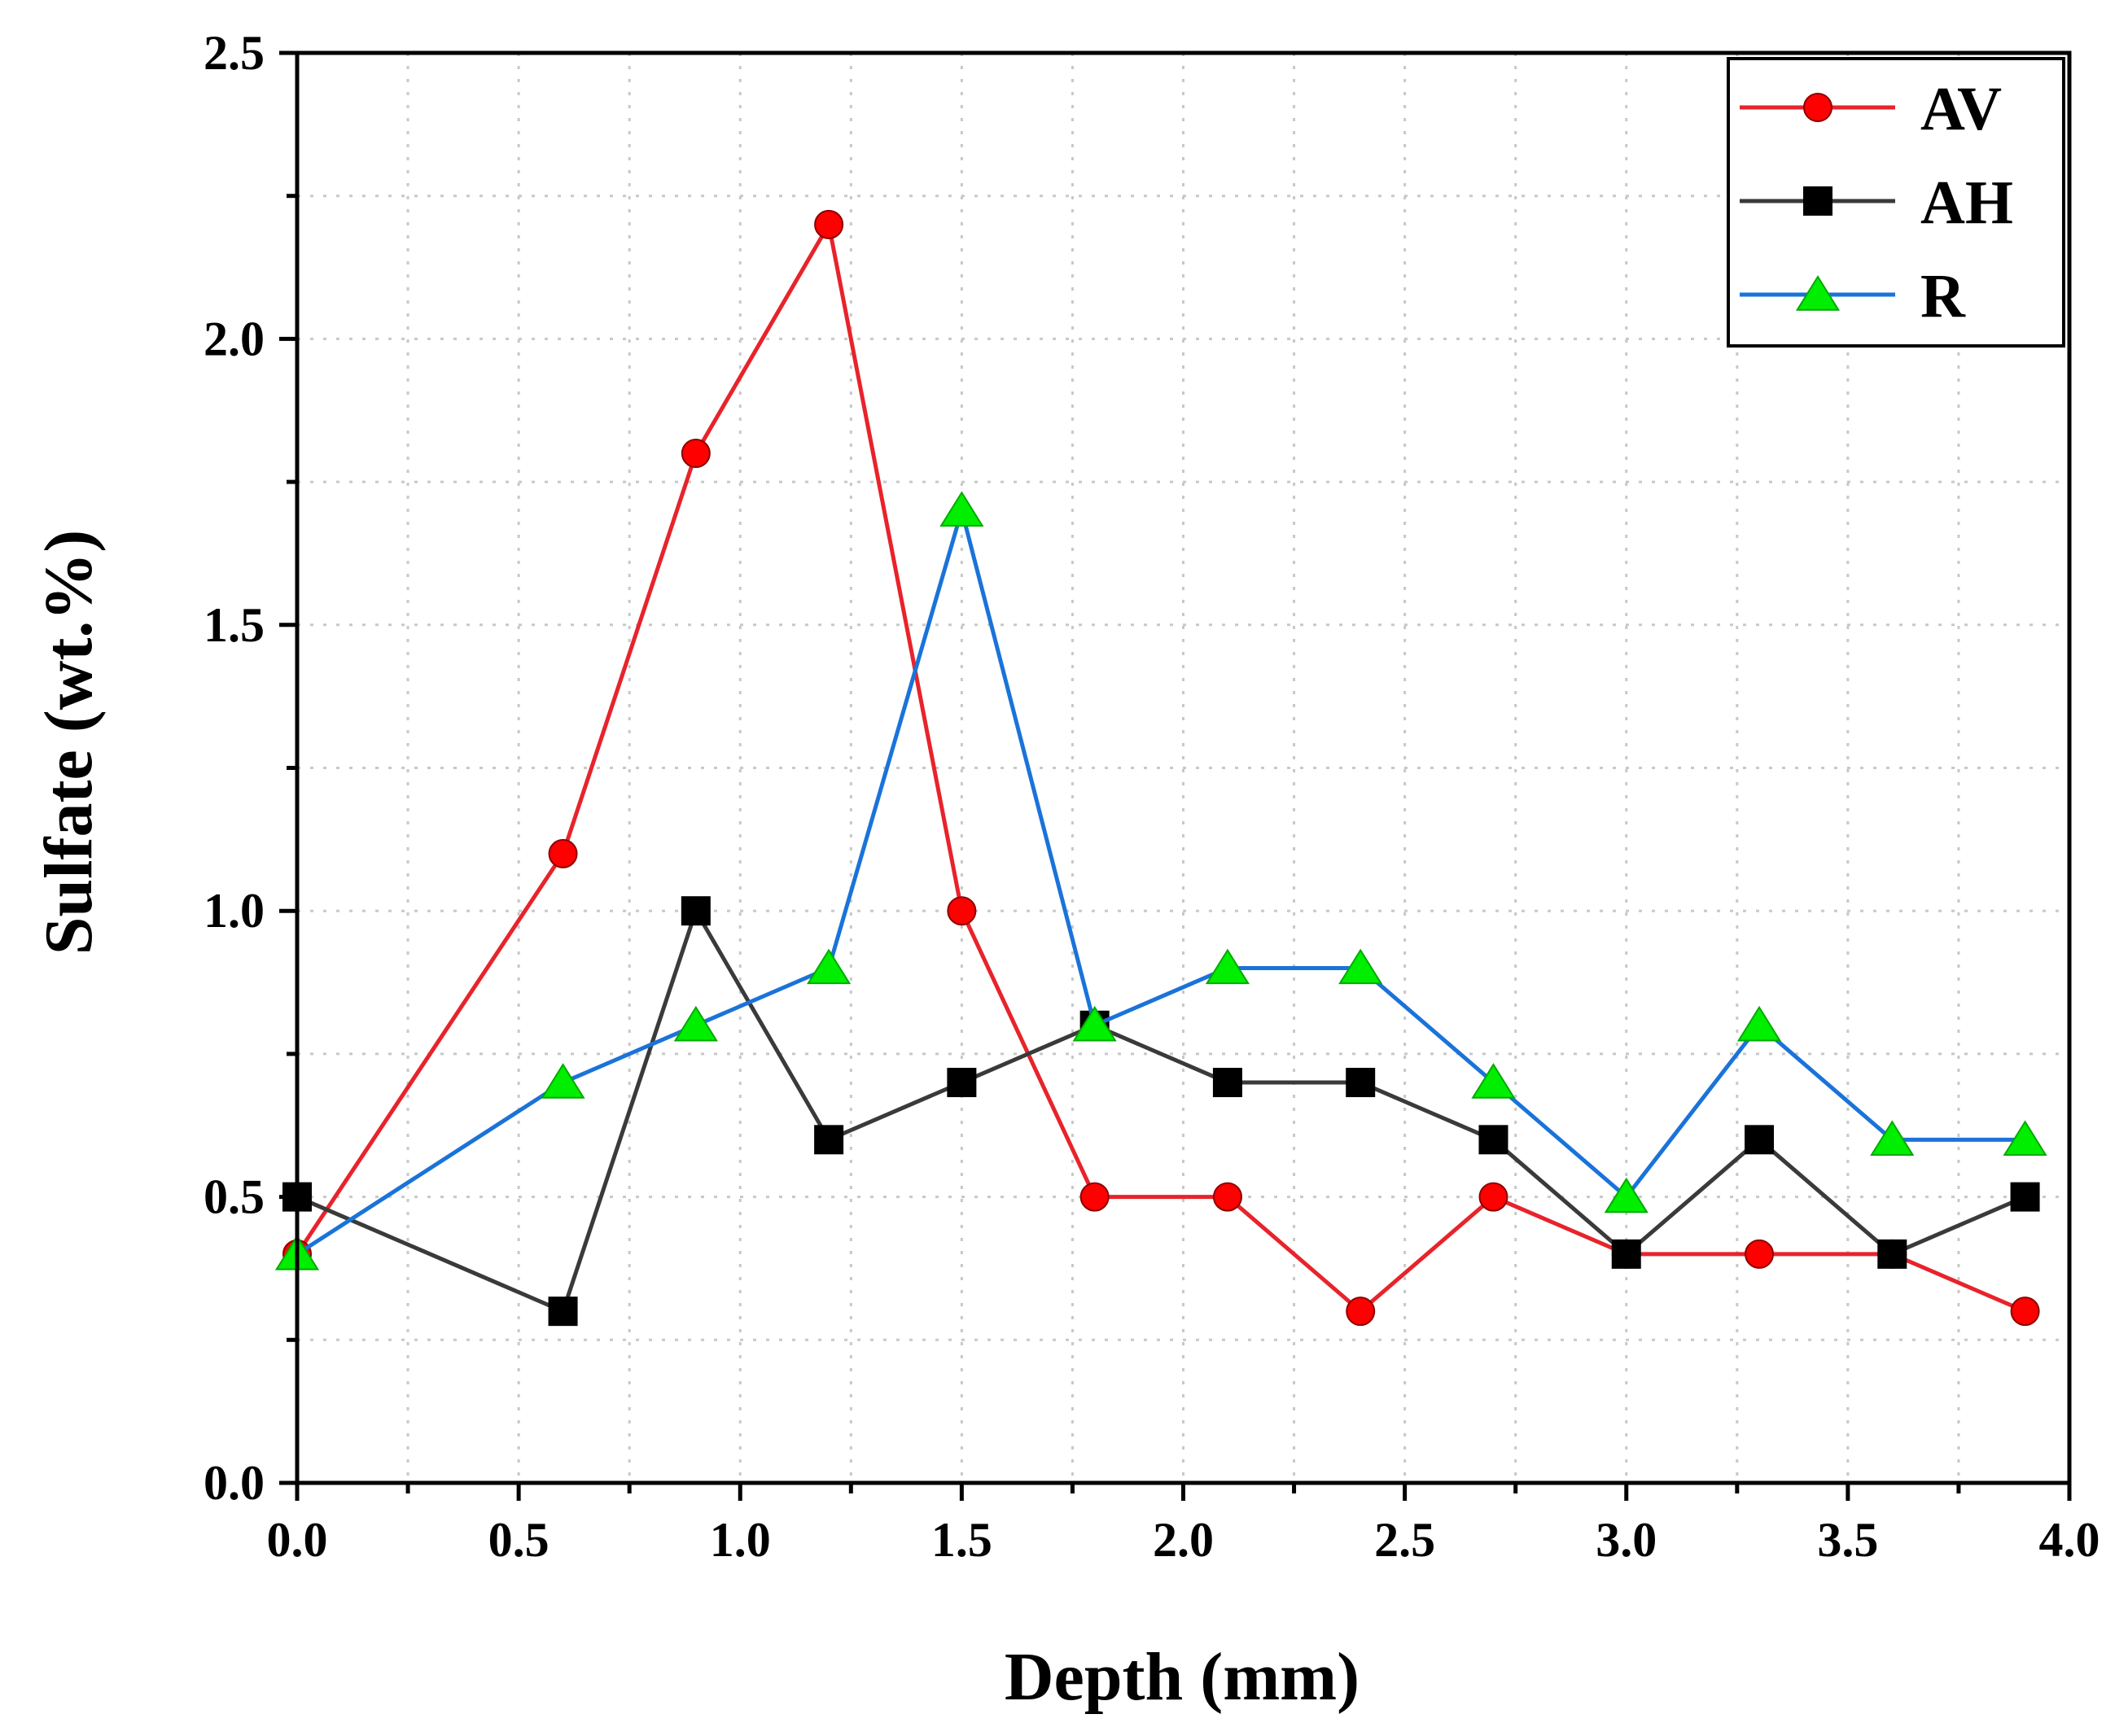 This screenshot has width=2128, height=1736. I want to click on legend: AV AH R, so click(1896, 202).